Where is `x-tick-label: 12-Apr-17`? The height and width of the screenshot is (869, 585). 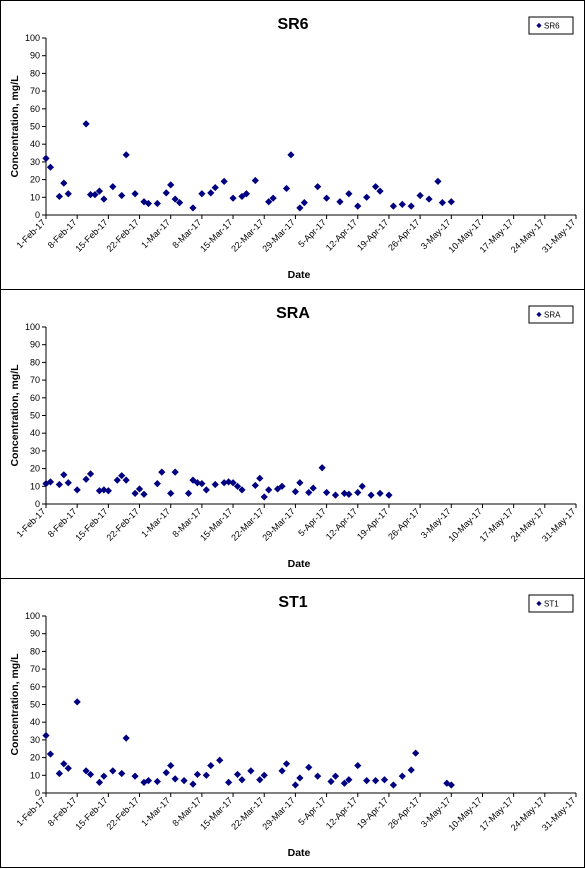 x-tick-label: 12-Apr-17 is located at coordinates (341, 523).